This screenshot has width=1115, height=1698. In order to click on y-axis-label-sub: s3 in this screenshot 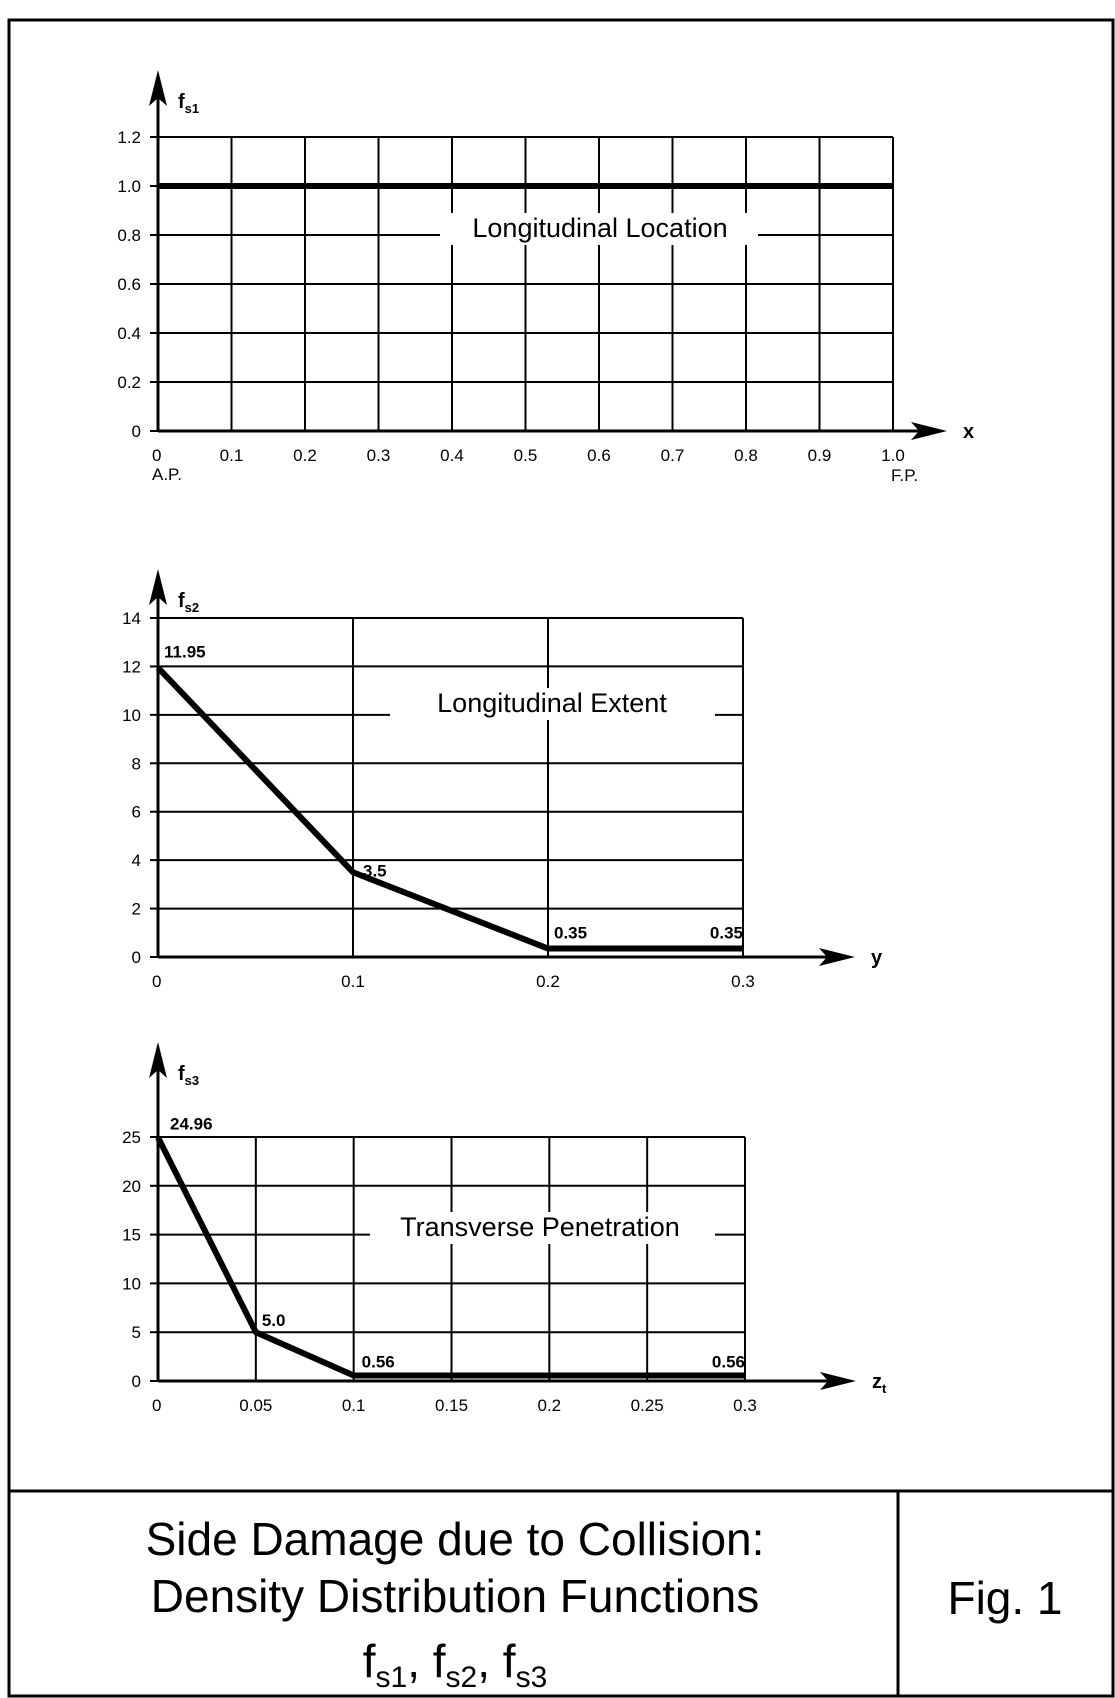, I will do `click(192, 1080)`.